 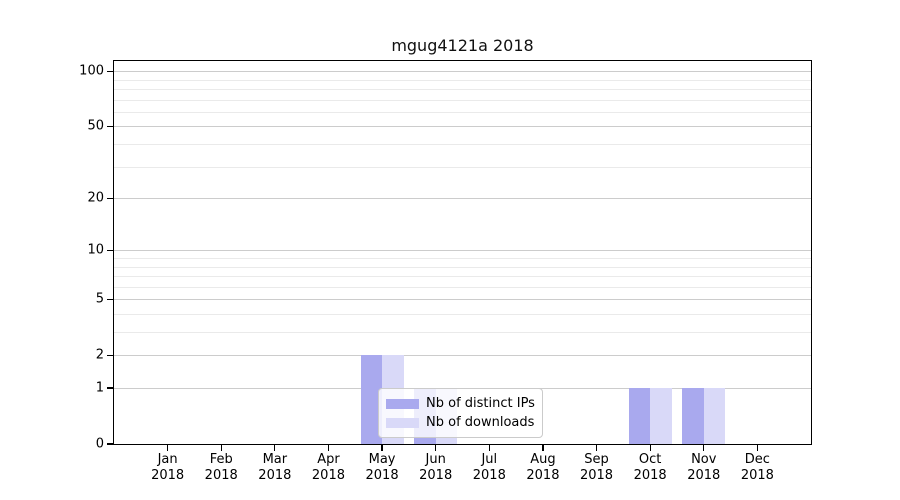 I want to click on legend-entry: Nb of distinct IPs, so click(x=460, y=403).